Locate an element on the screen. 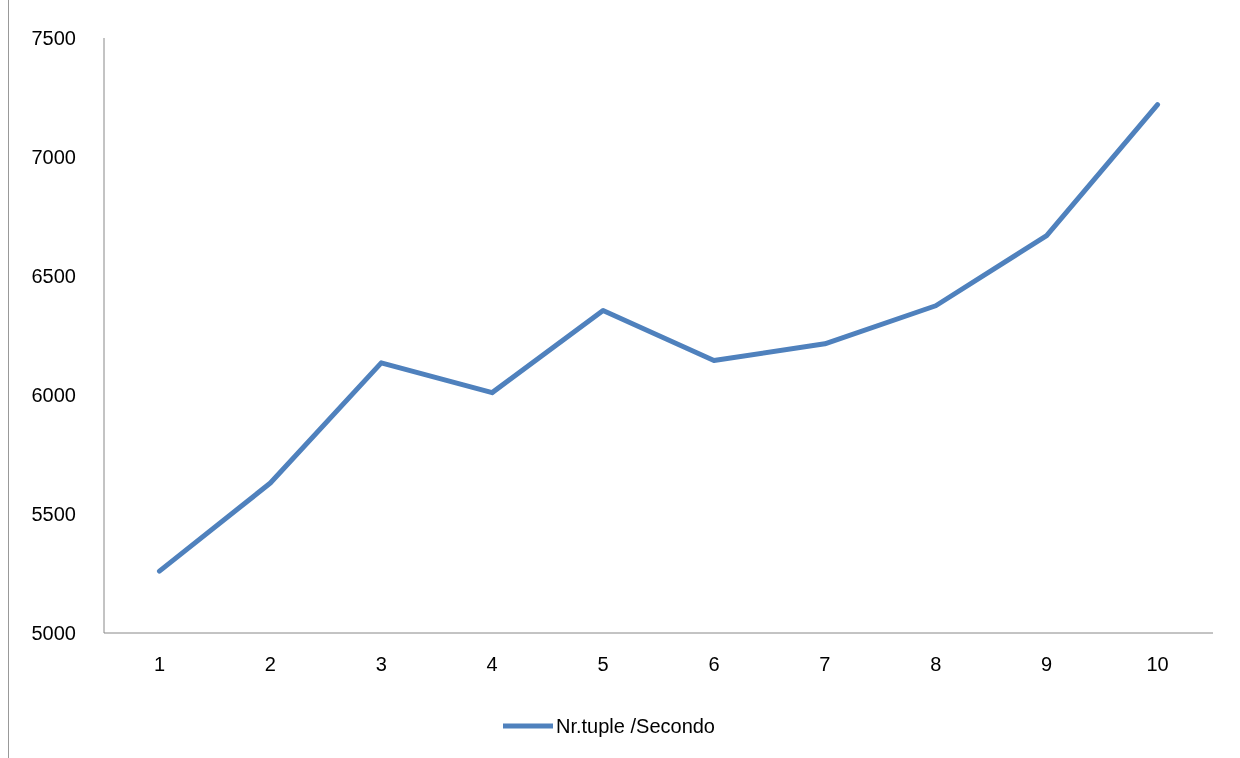 This screenshot has width=1240, height=758. y-tick-label: 5500 is located at coordinates (53, 514).